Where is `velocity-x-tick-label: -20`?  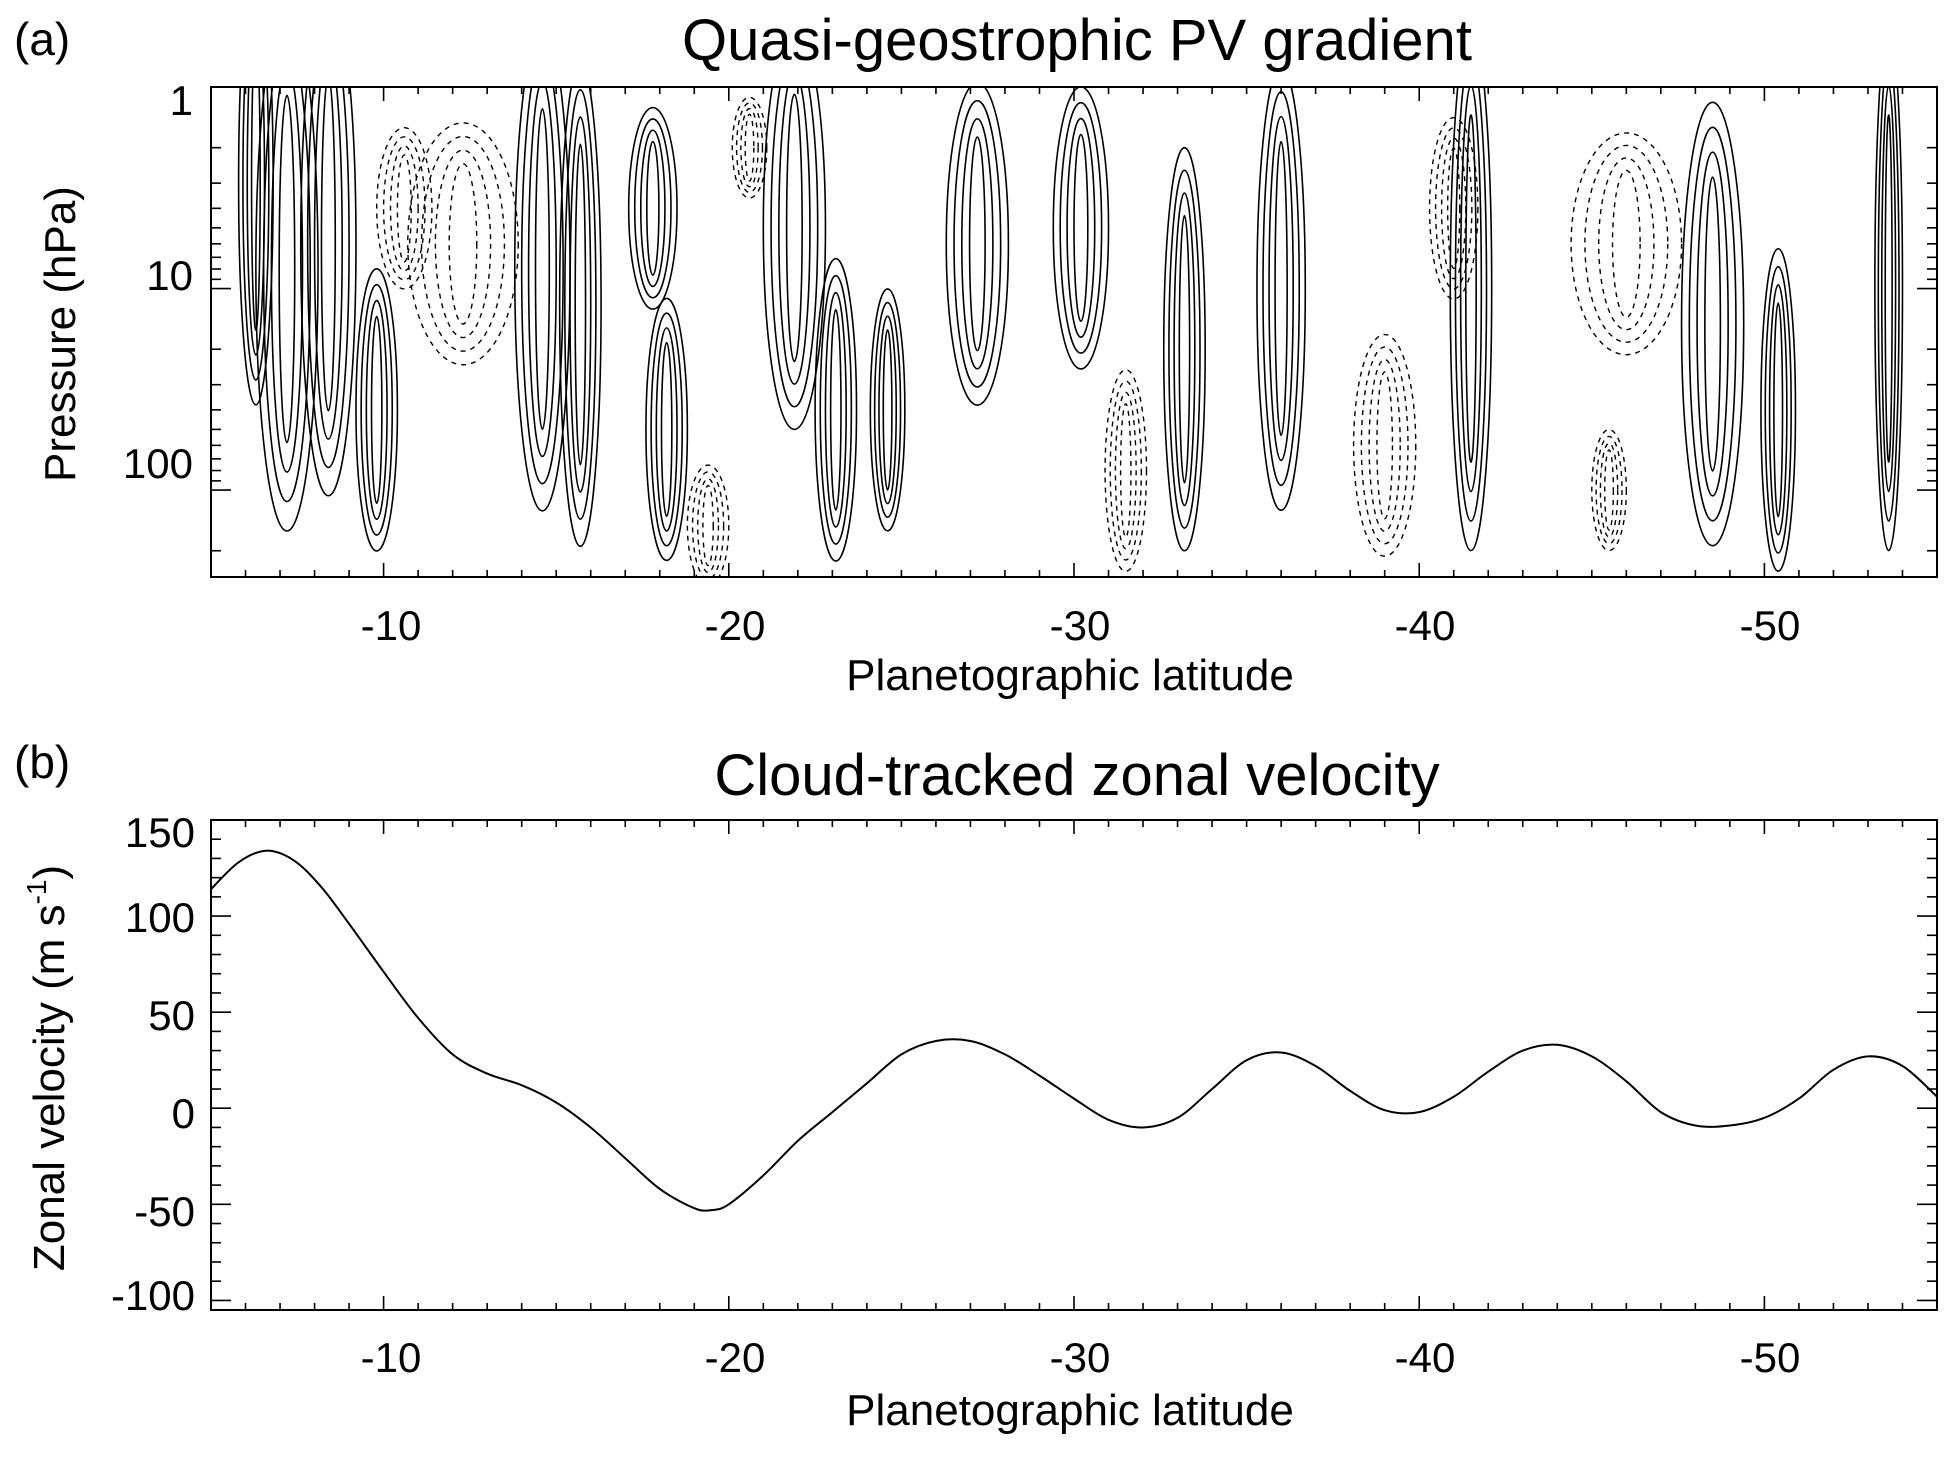 velocity-x-tick-label: -20 is located at coordinates (735, 1357).